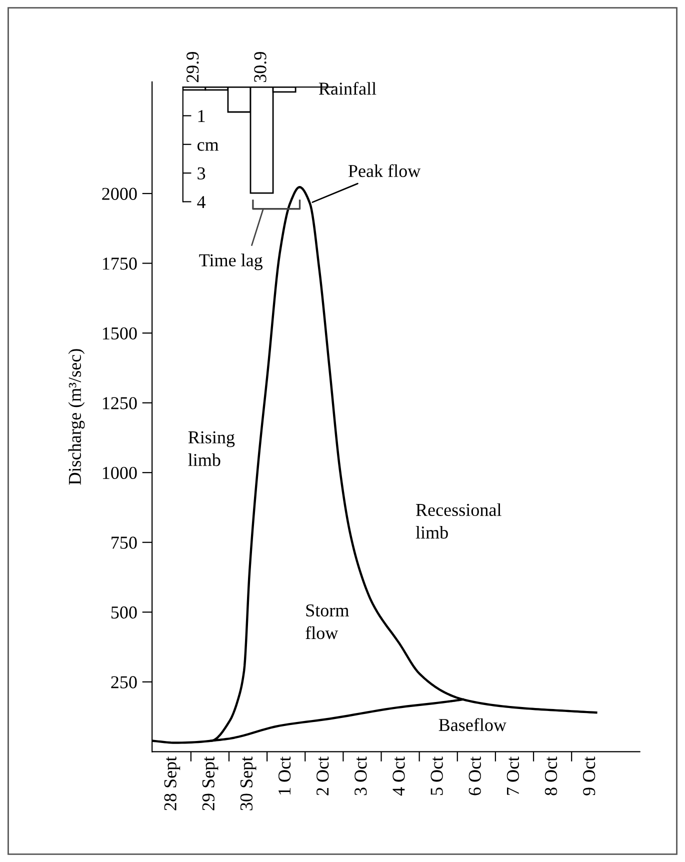 This screenshot has height=862, width=685. I want to click on y-axis-title: Discharge (m³/sec), so click(76, 417).